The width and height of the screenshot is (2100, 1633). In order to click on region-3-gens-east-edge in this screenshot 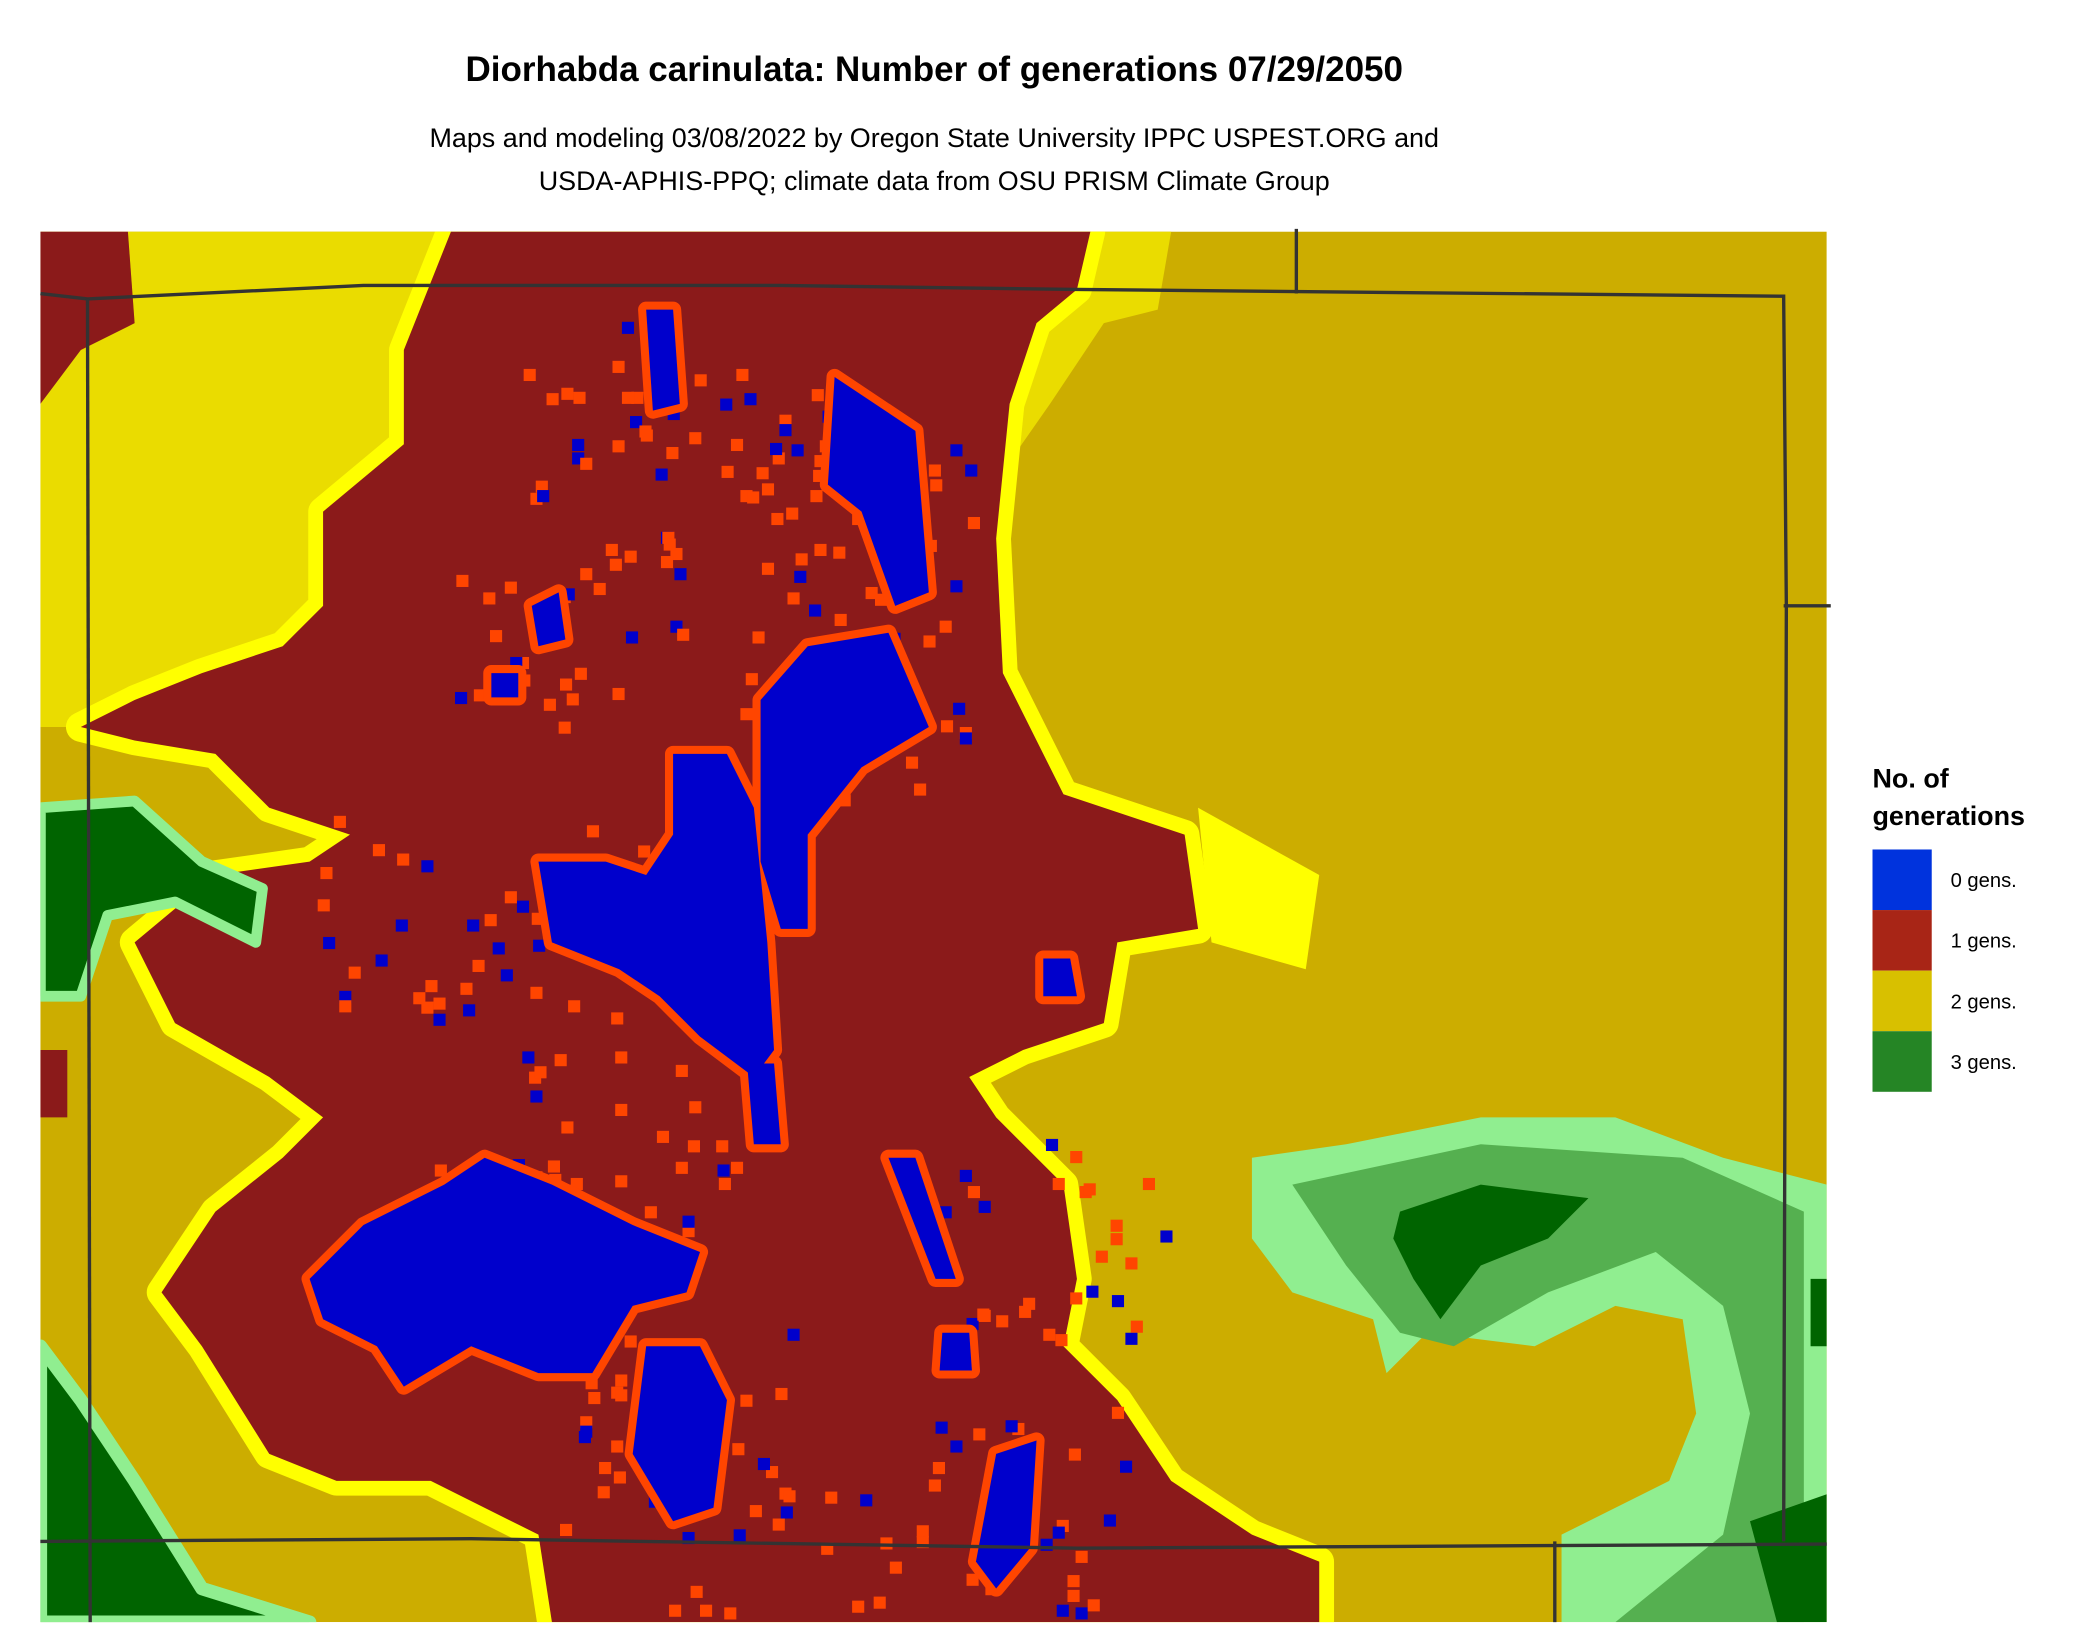, I will do `click(1818, 1312)`.